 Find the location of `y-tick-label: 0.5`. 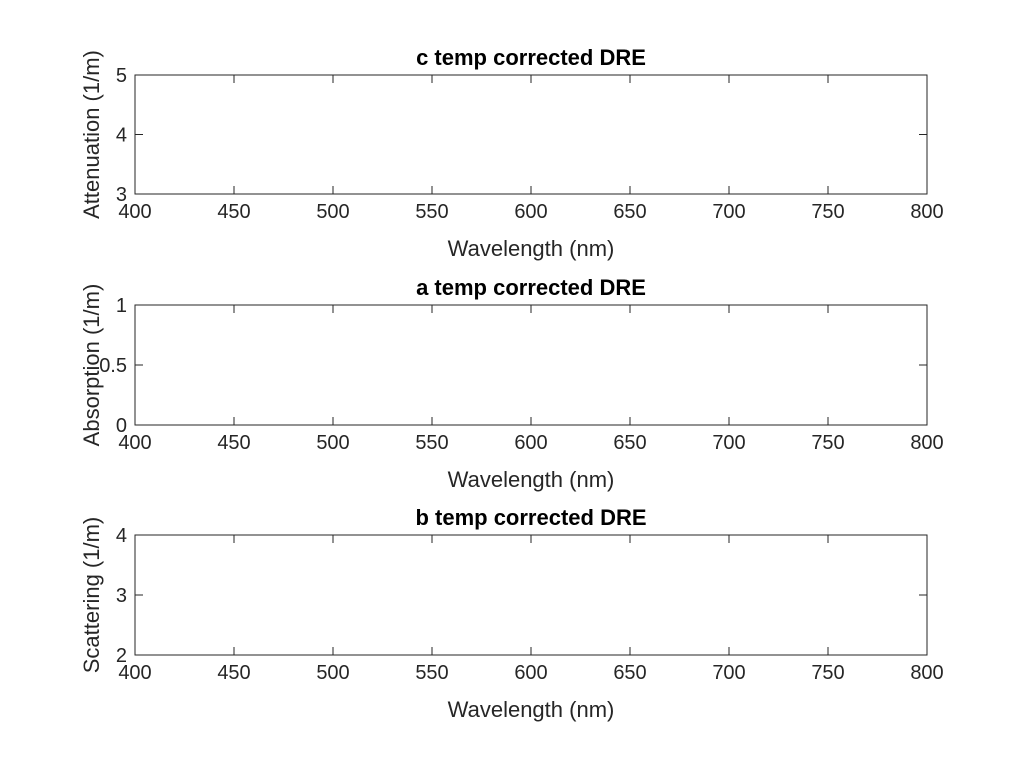

y-tick-label: 0.5 is located at coordinates (113, 366).